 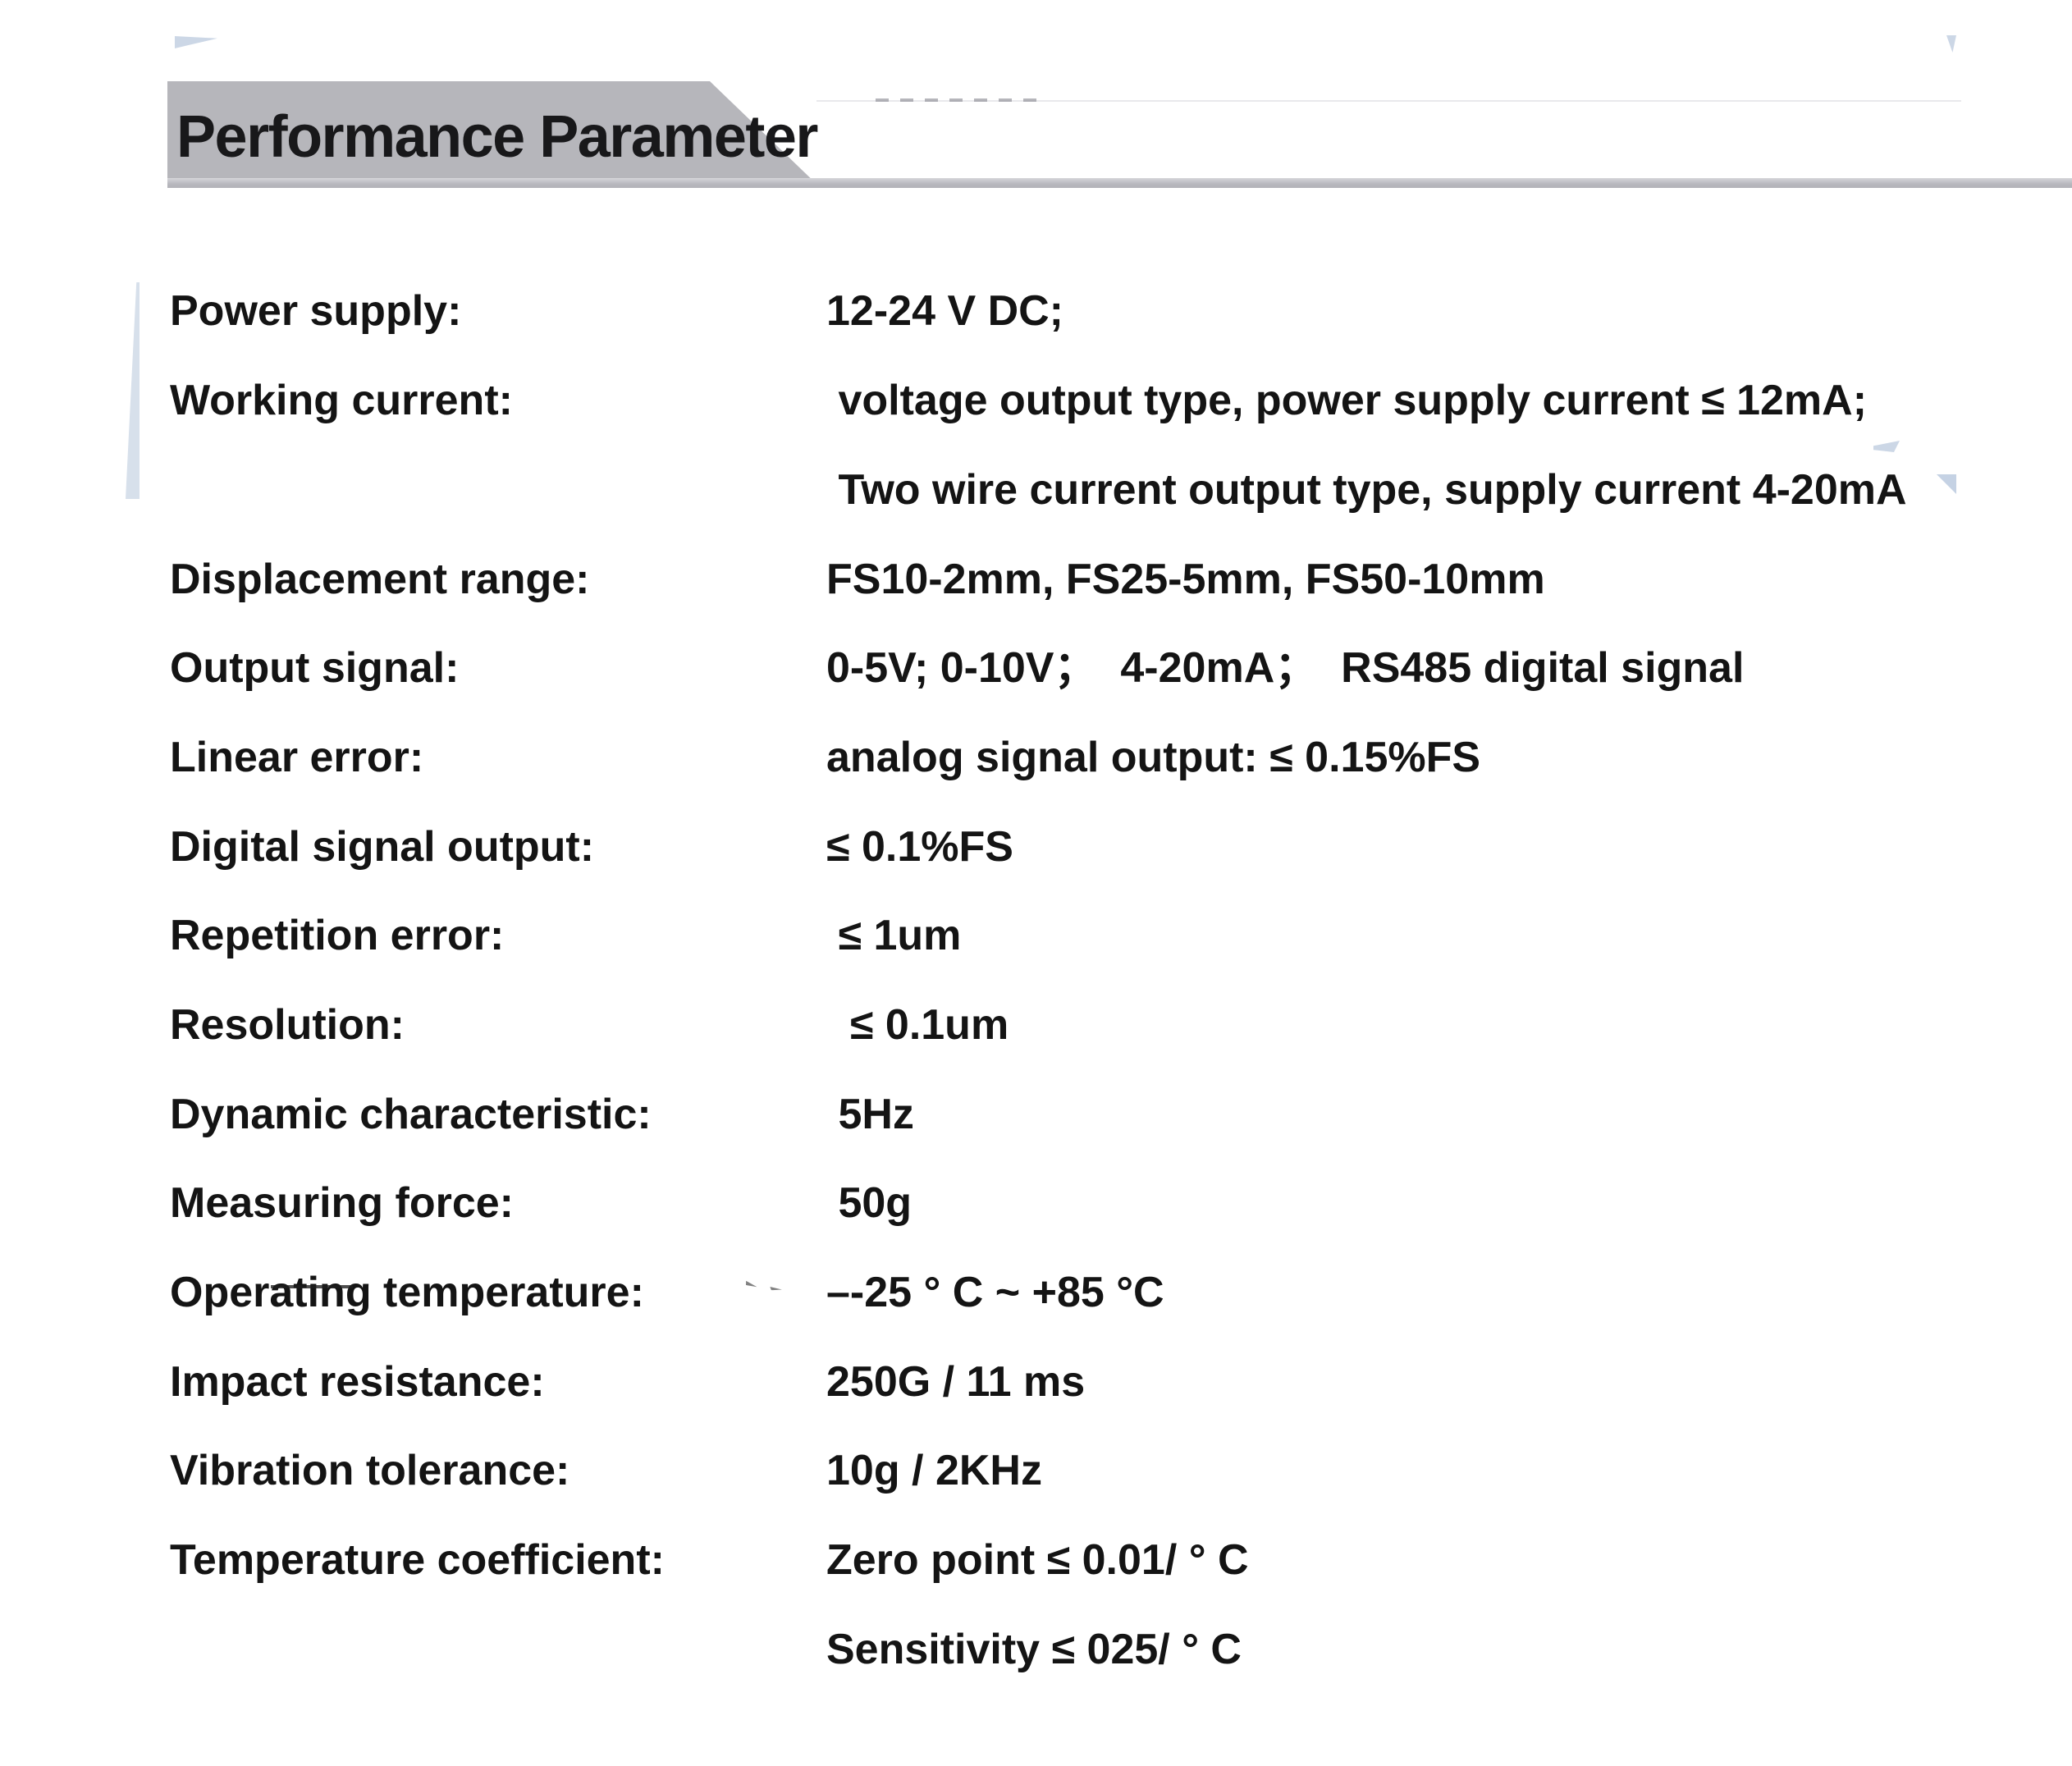 What do you see at coordinates (1037, 1560) in the screenshot?
I see `param-value: Zero point ≤ 0.01/ ° C` at bounding box center [1037, 1560].